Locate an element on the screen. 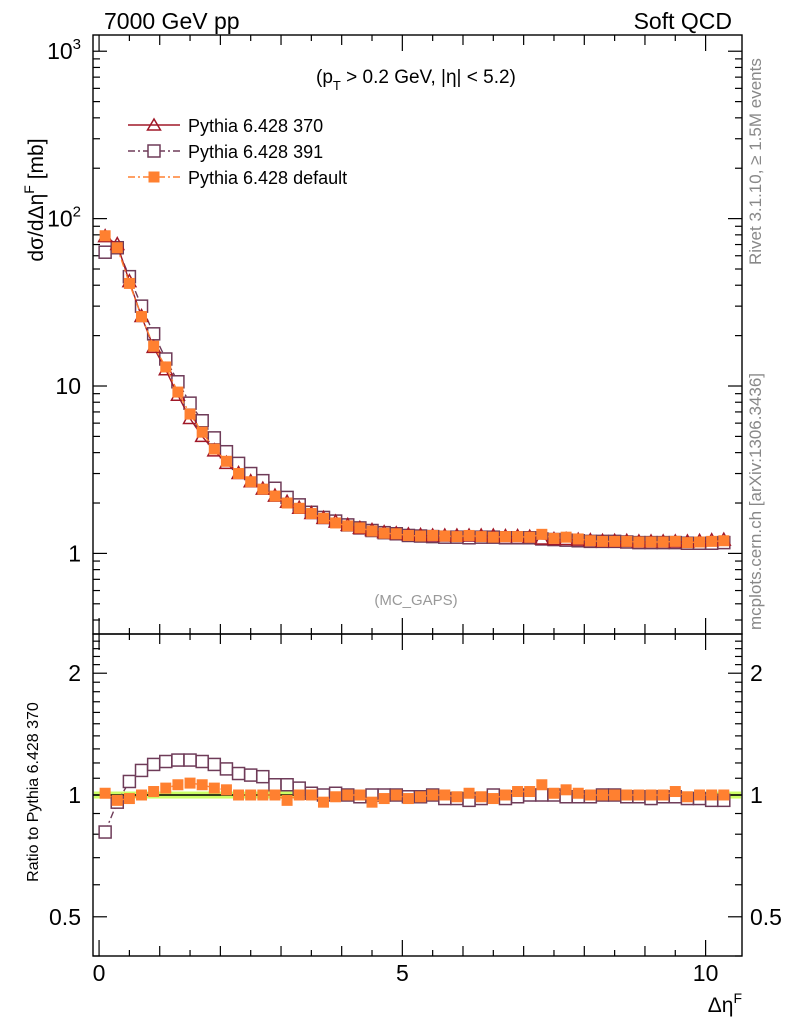 This screenshot has height=1024, width=786. ratio-y-axis-label: Ratio to Pythia 6.428 370 is located at coordinates (33, 792).